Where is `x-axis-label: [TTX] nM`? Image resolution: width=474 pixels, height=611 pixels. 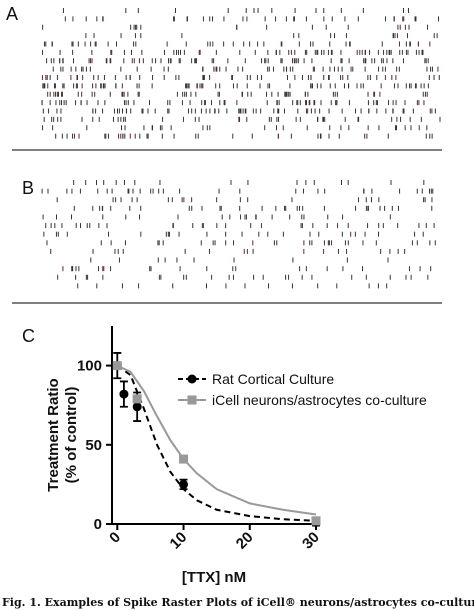
x-axis-label: [TTX] nM is located at coordinates (214, 577).